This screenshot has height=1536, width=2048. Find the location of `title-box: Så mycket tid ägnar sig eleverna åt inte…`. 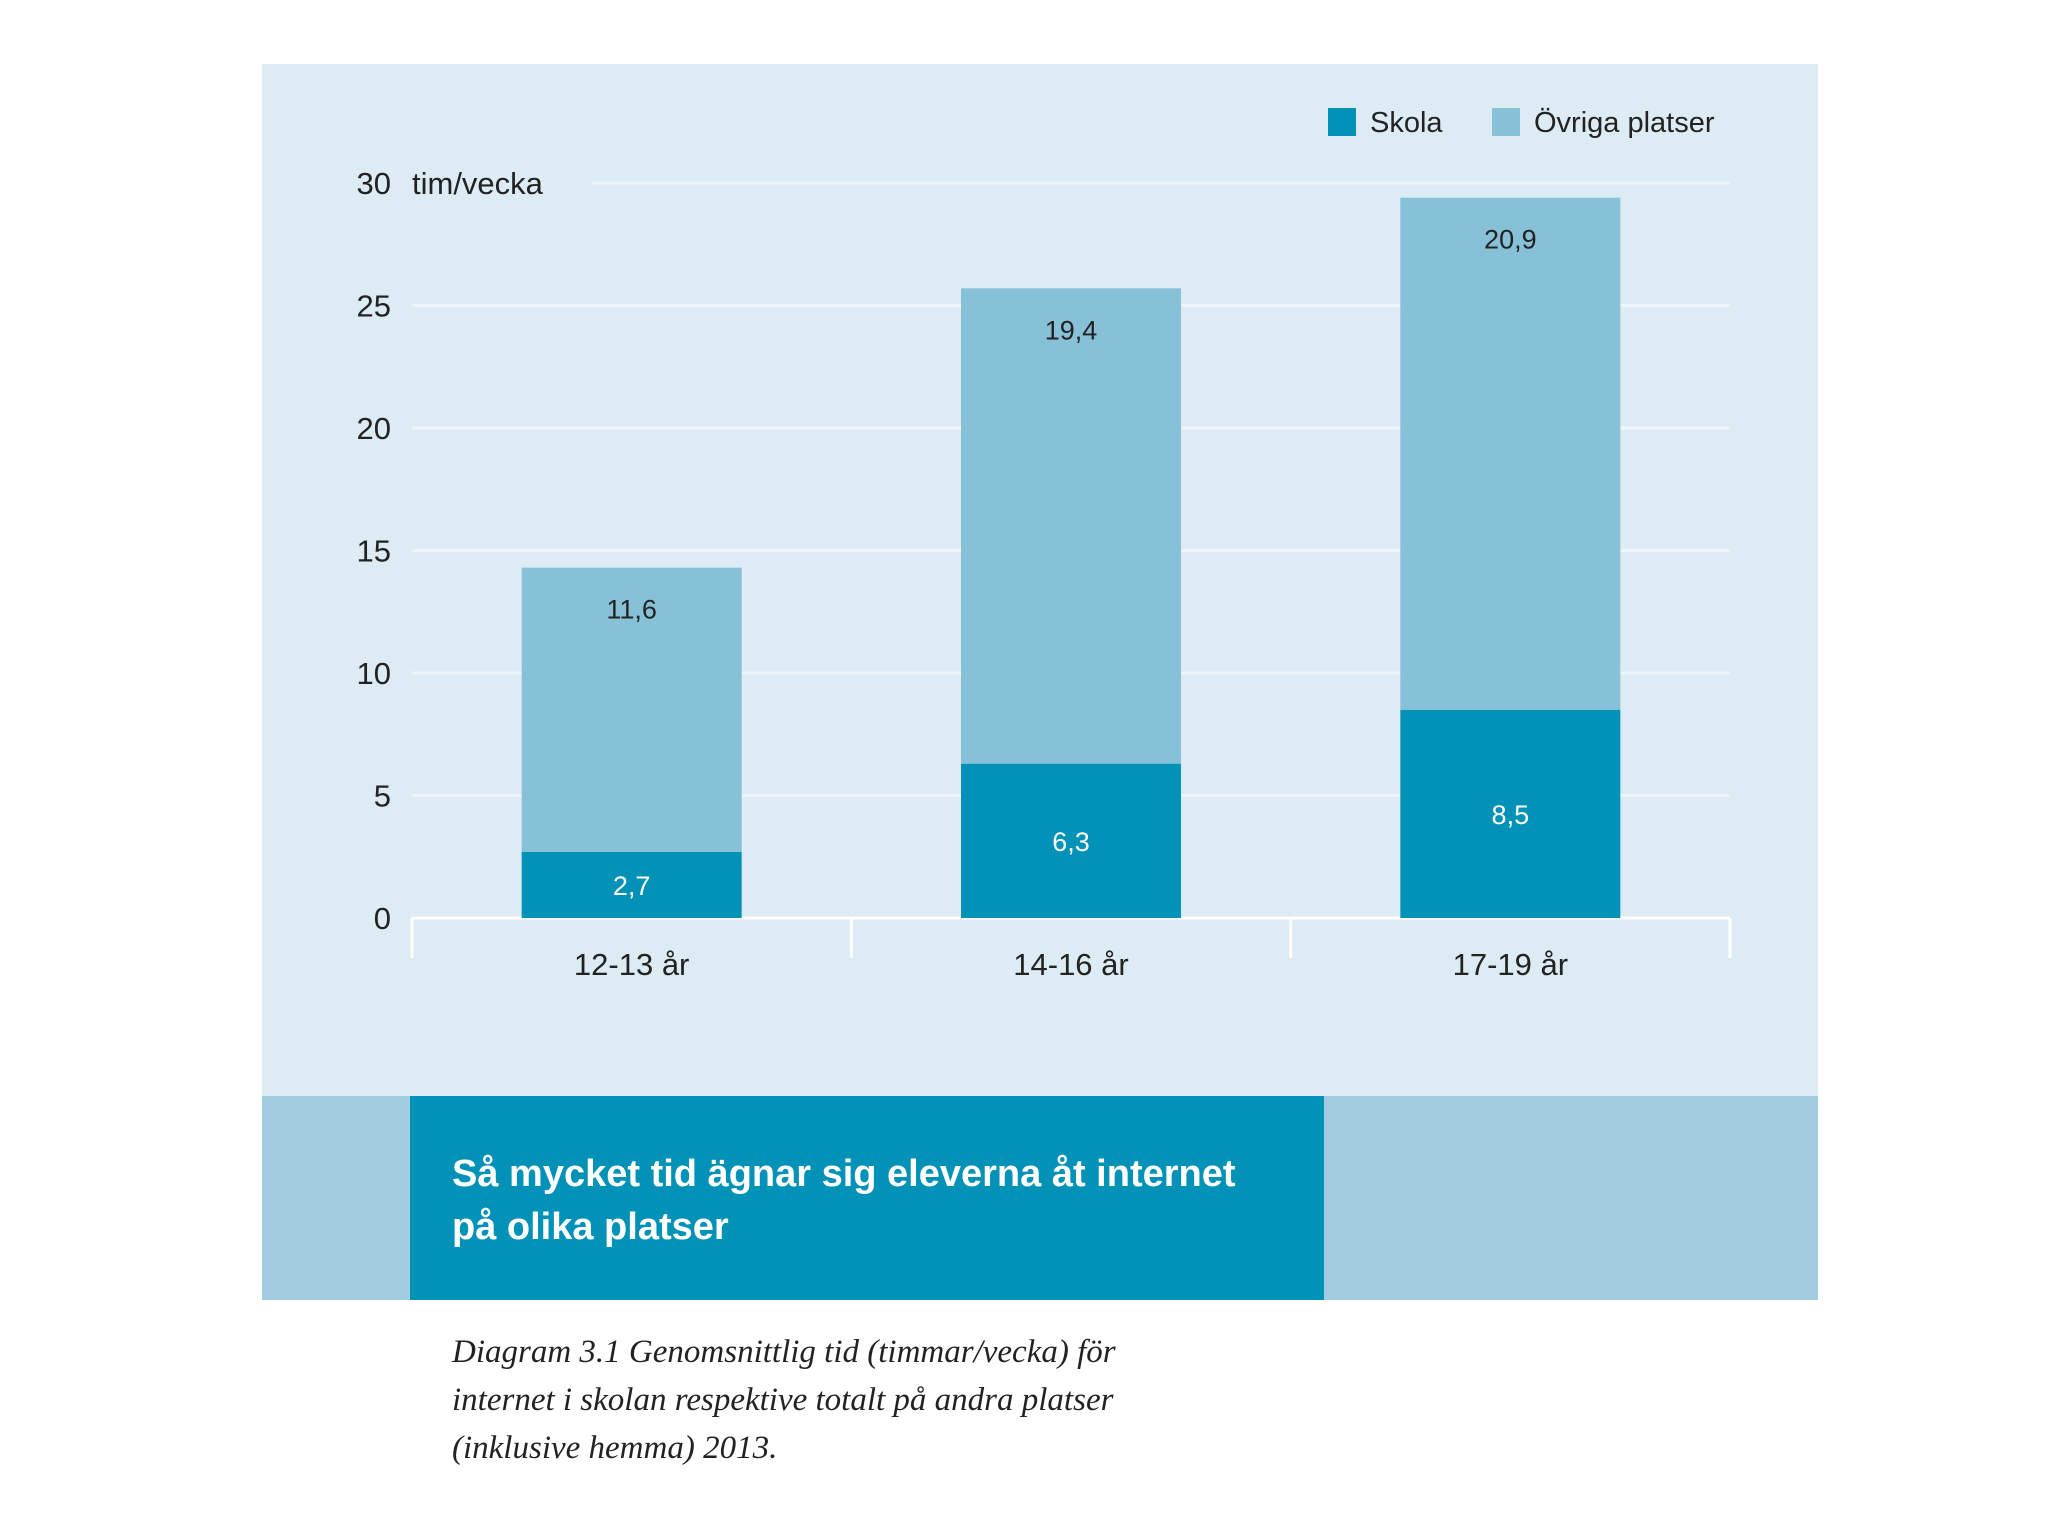

title-box: Så mycket tid ägnar sig eleverna åt inte… is located at coordinates (867, 1198).